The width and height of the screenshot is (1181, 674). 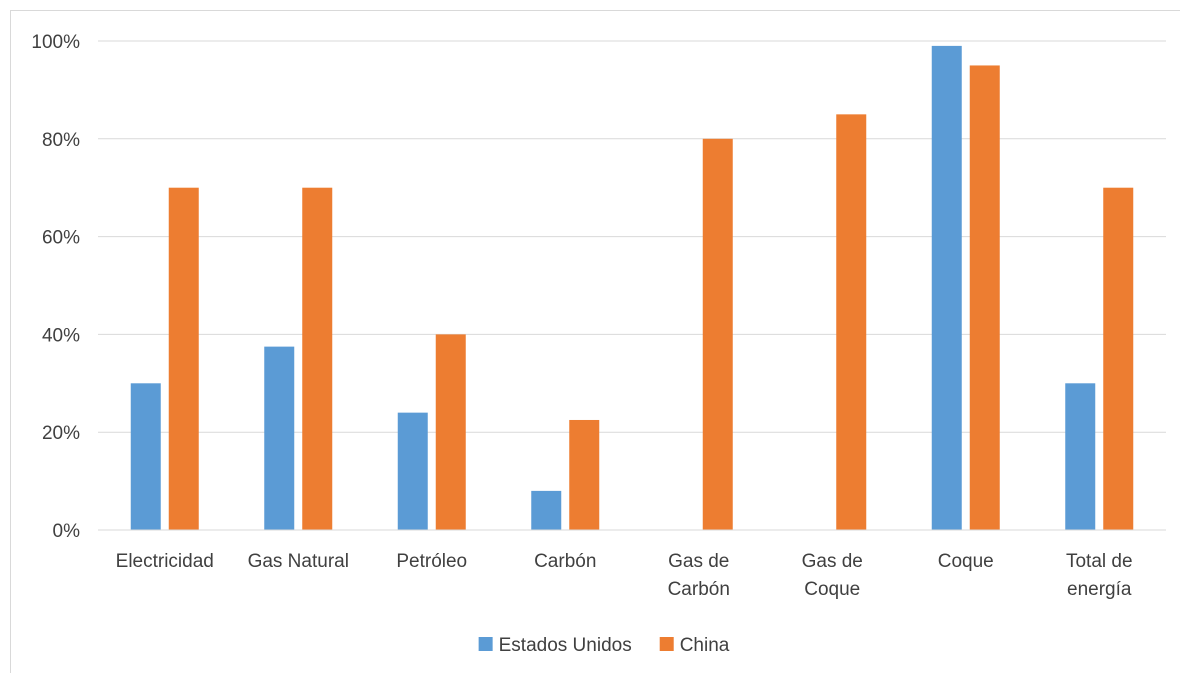 I want to click on x-tick-label: Carbón, so click(x=565, y=561).